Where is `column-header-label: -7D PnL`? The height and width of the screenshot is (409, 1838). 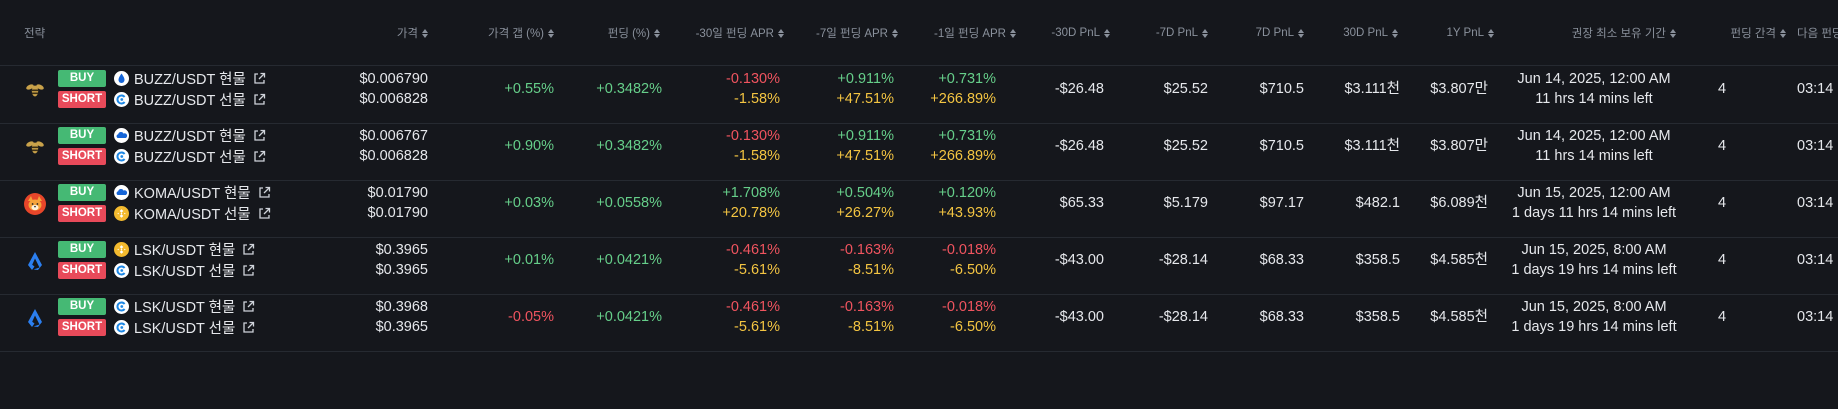 column-header-label: -7D PnL is located at coordinates (1176, 33).